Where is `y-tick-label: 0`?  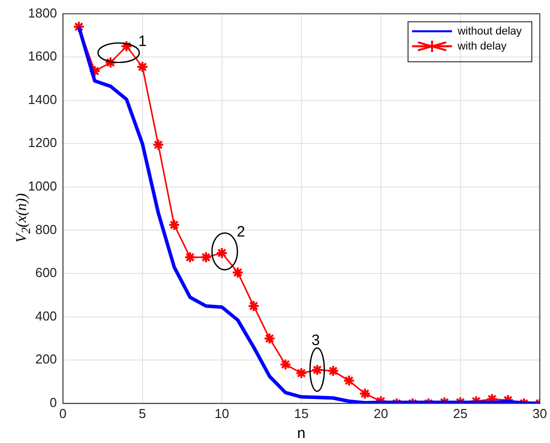 y-tick-label: 0 is located at coordinates (53, 402).